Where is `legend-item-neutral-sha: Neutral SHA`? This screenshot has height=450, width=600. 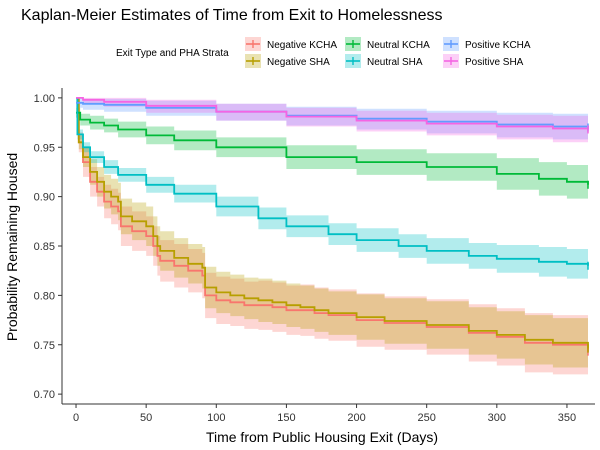
legend-item-neutral-sha: Neutral SHA is located at coordinates (384, 61).